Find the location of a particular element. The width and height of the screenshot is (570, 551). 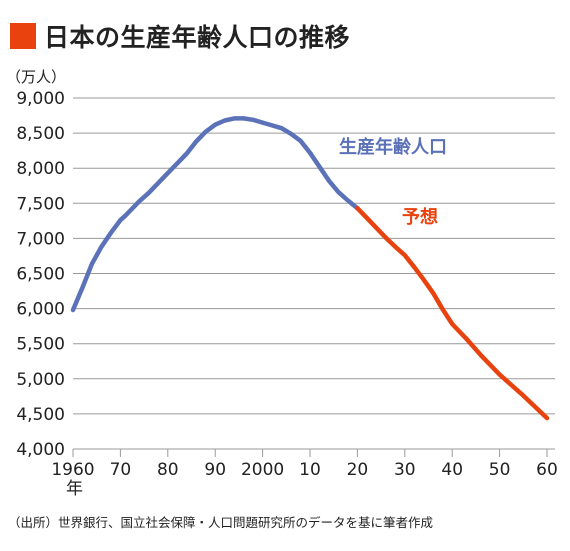

x-tick-label: 70 is located at coordinates (121, 470).